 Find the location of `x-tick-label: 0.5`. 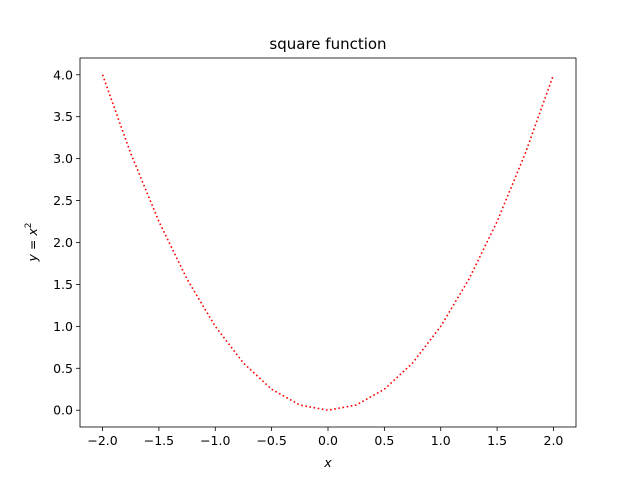

x-tick-label: 0.5 is located at coordinates (384, 440).